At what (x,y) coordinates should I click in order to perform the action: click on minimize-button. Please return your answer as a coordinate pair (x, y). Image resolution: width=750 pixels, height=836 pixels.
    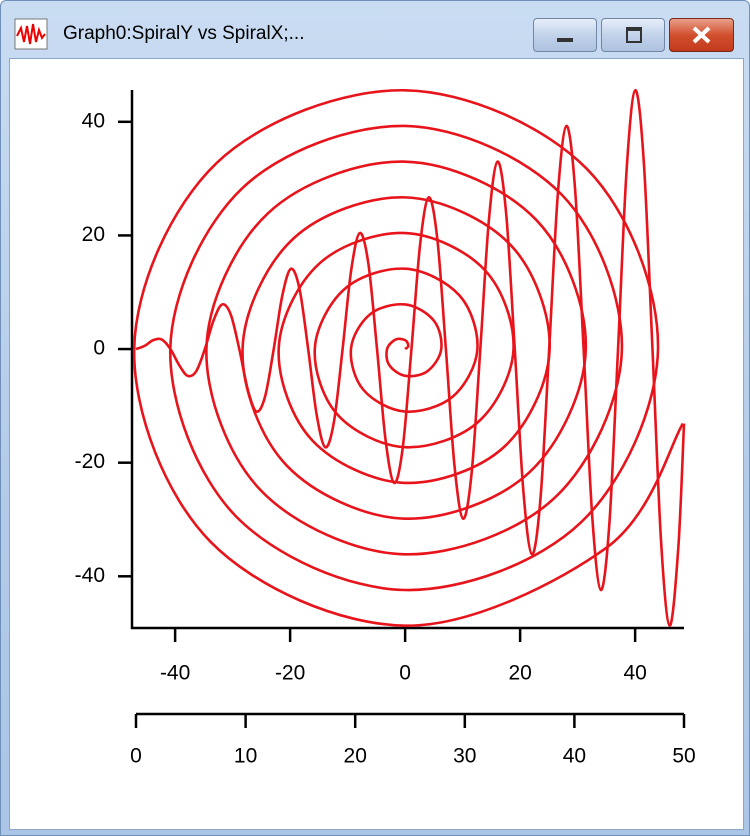
    Looking at the image, I should click on (565, 35).